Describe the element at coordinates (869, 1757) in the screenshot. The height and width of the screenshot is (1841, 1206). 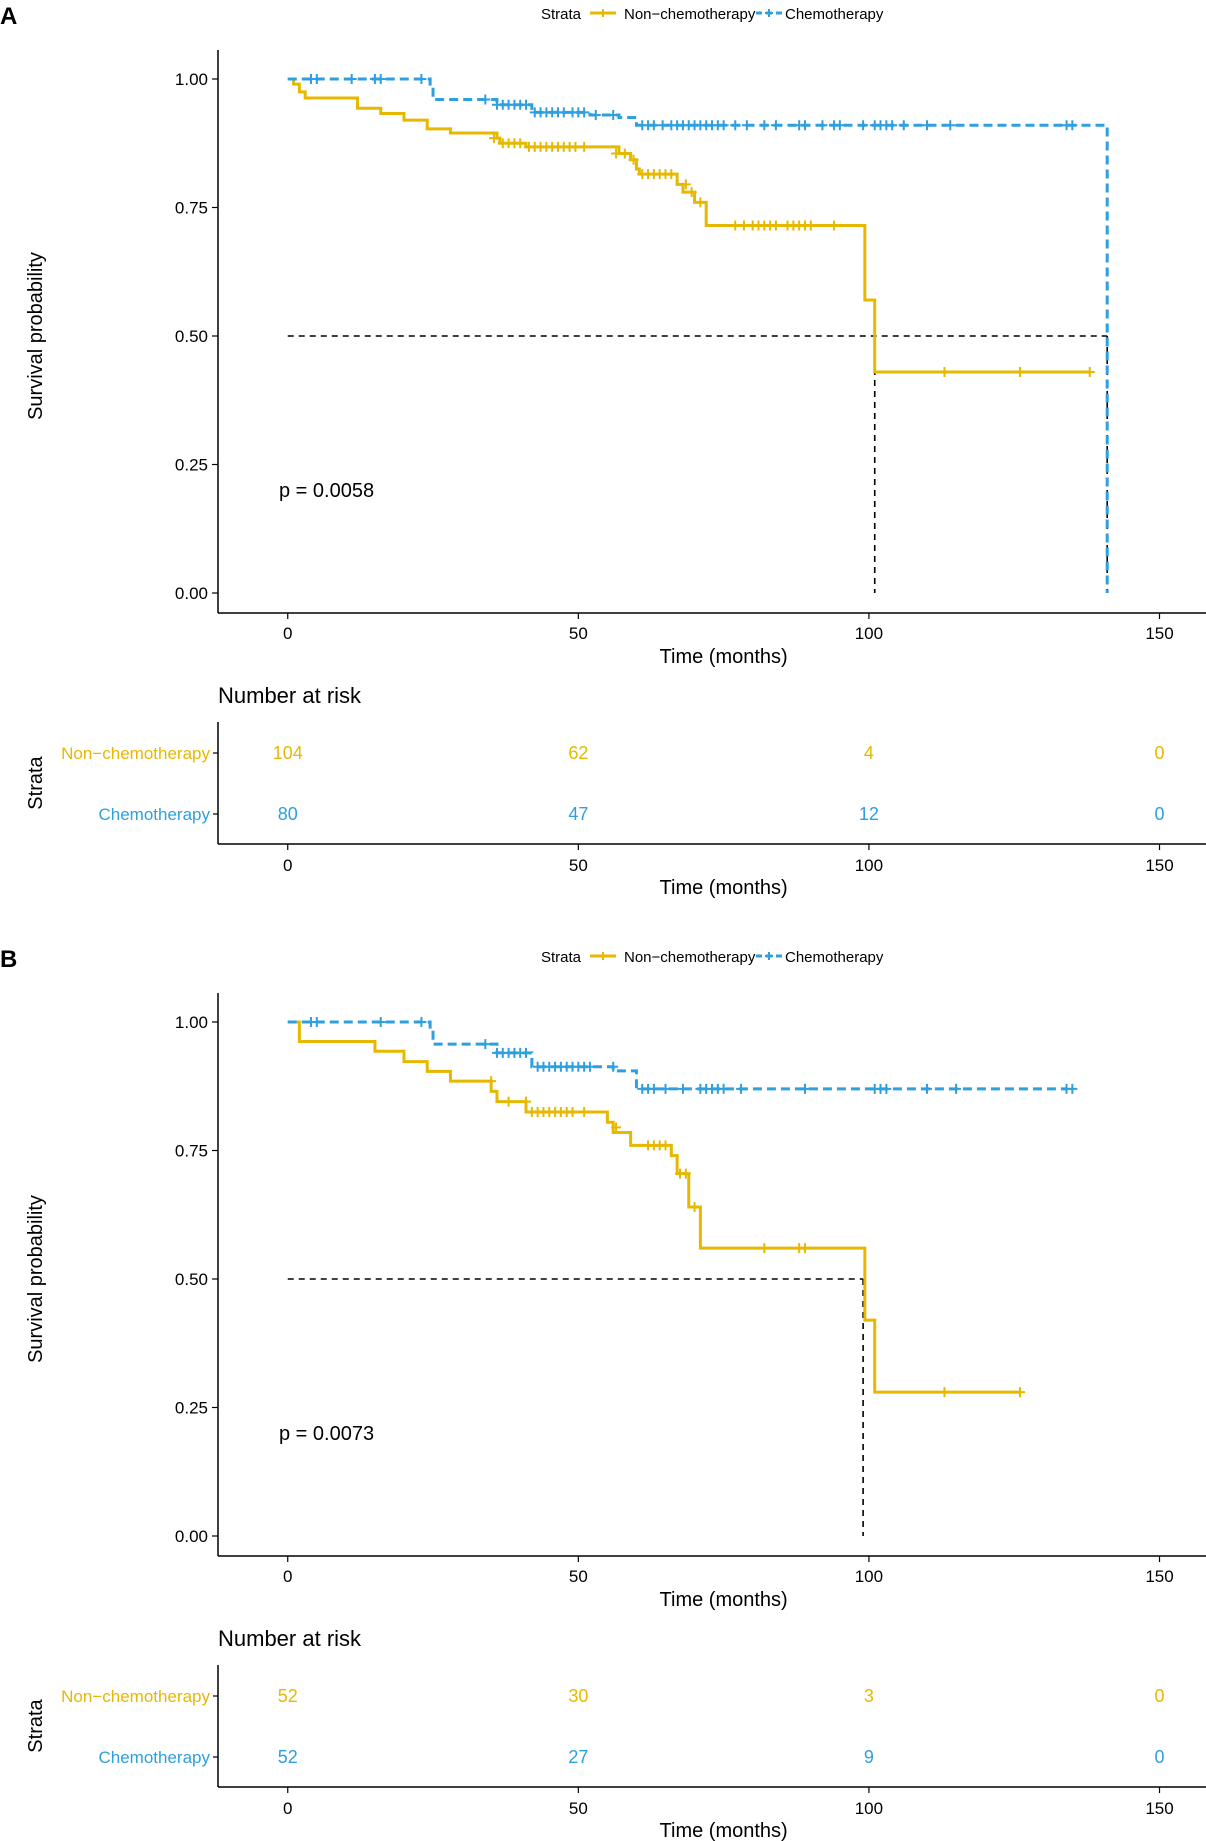
I see `risk-count: 9` at that location.